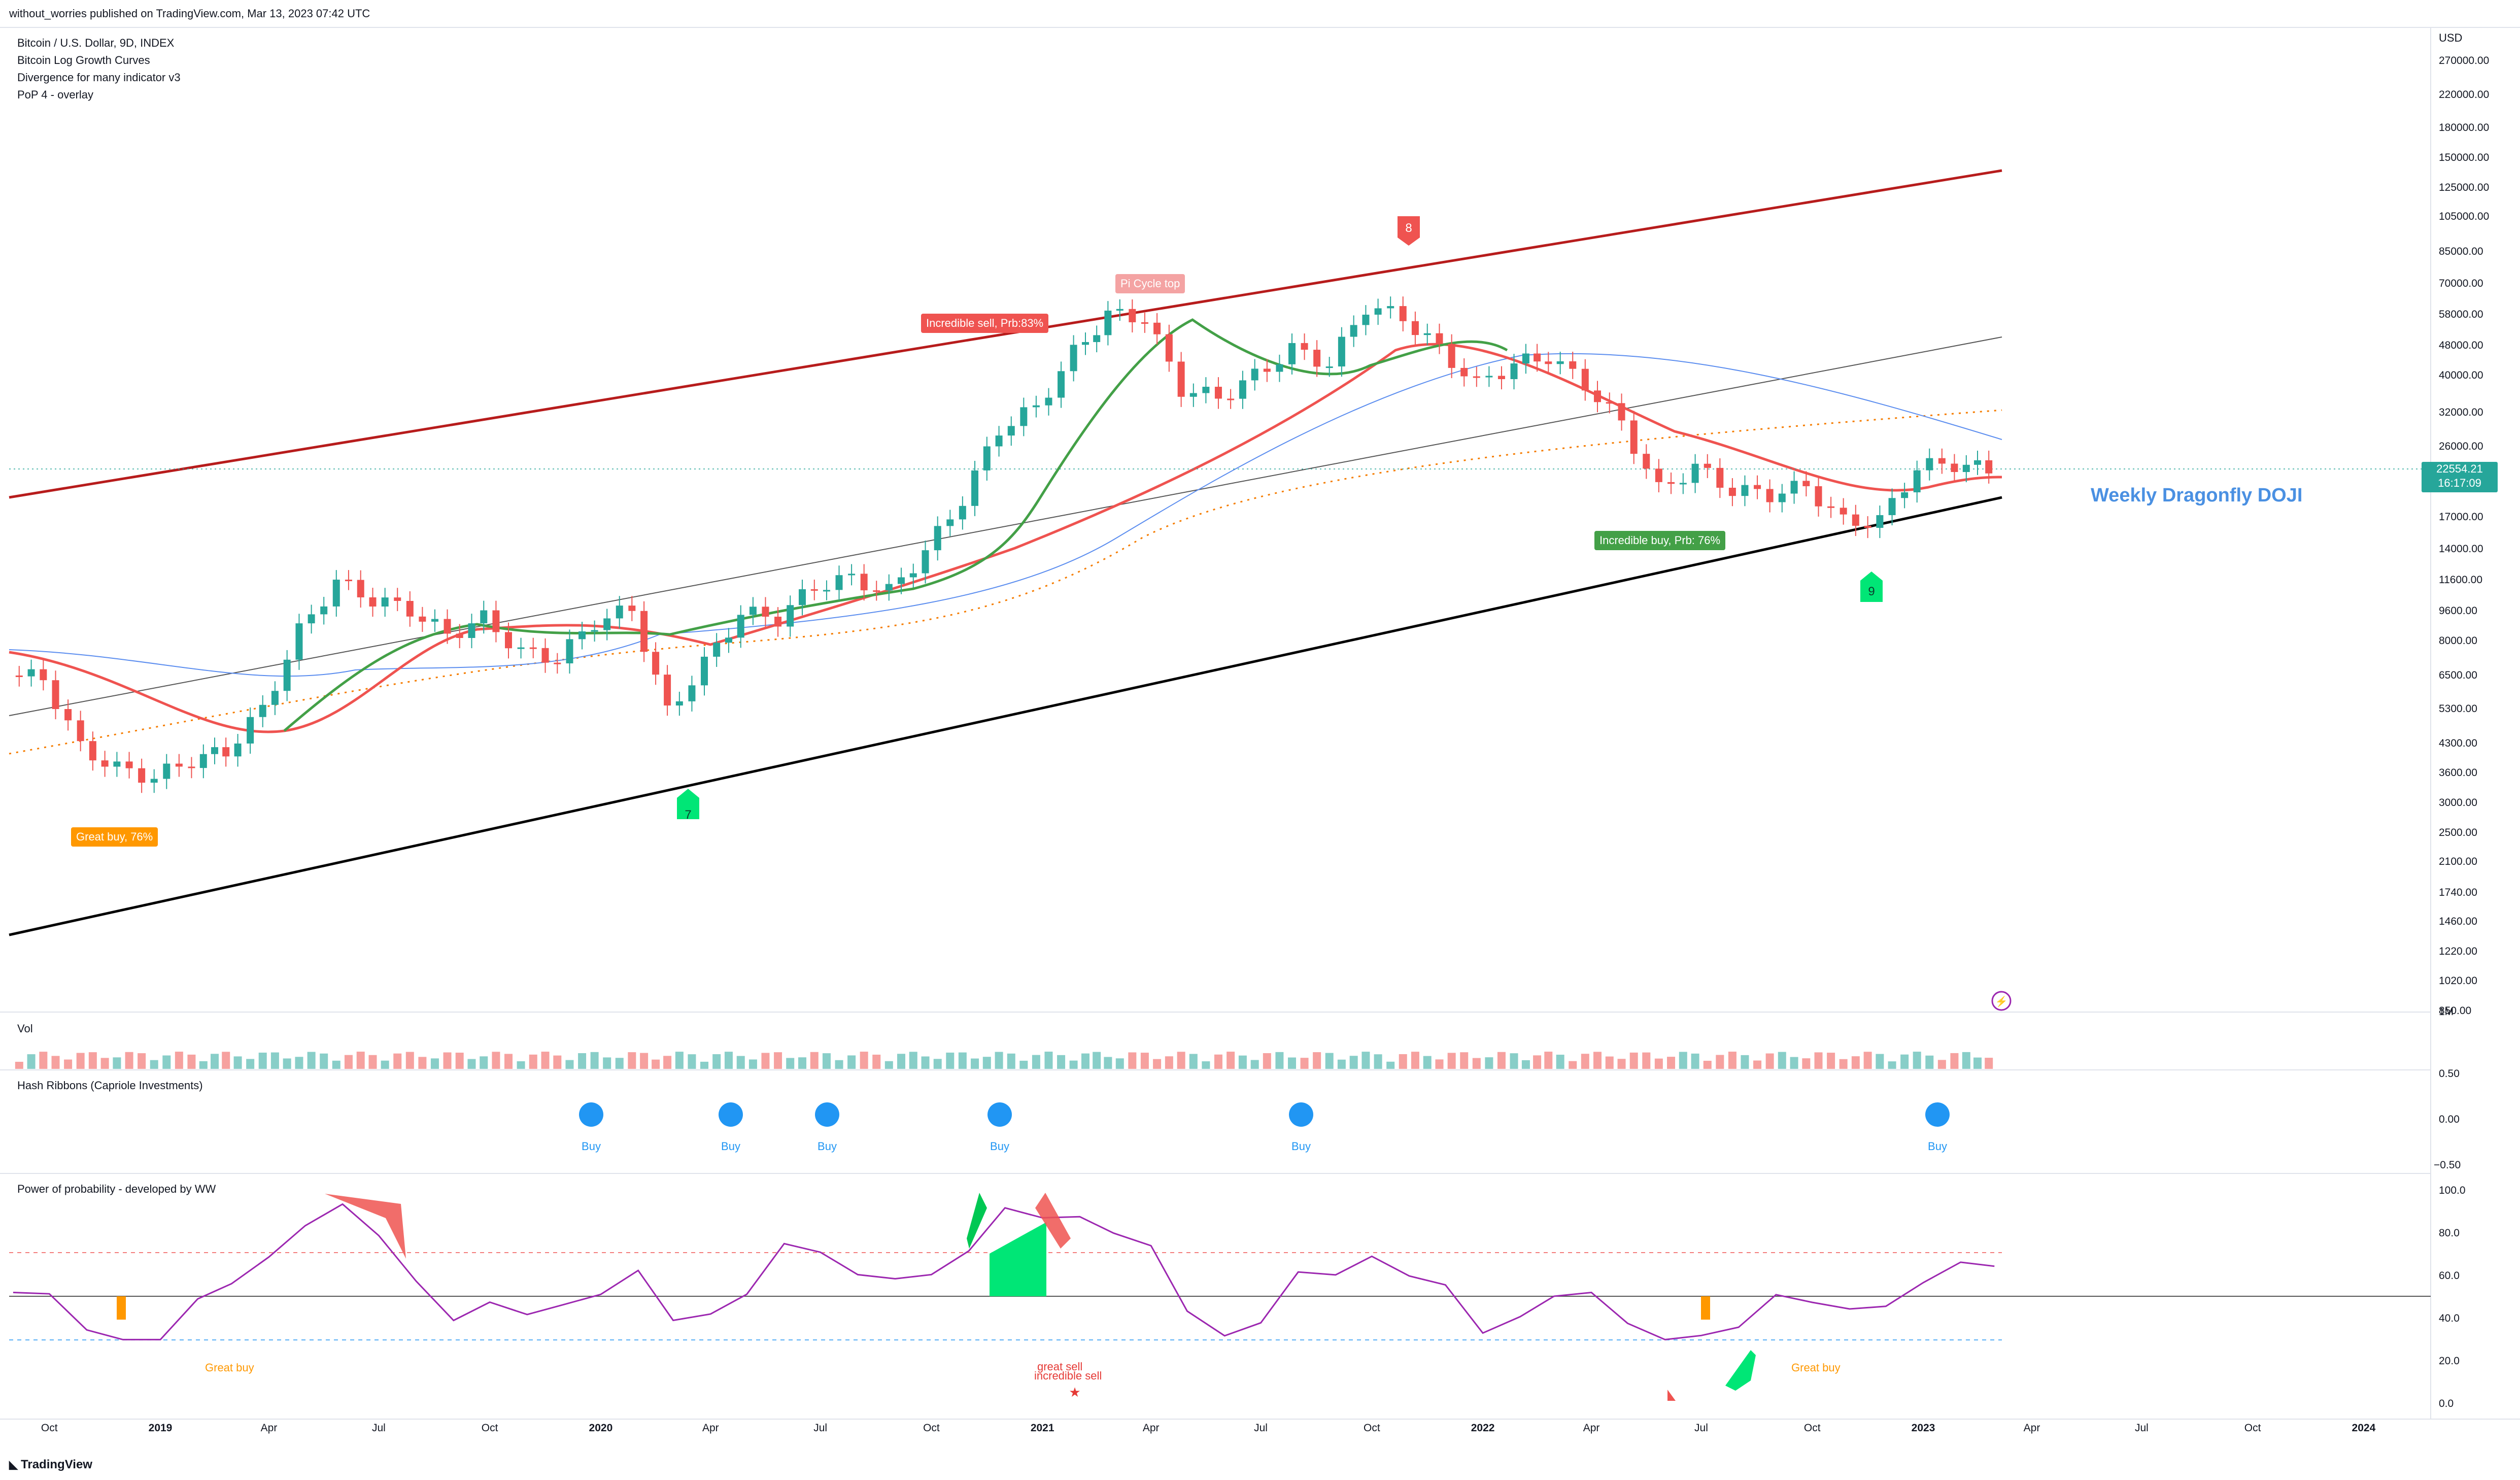  What do you see at coordinates (2458, 980) in the screenshot?
I see `price-tick: 1020.00` at bounding box center [2458, 980].